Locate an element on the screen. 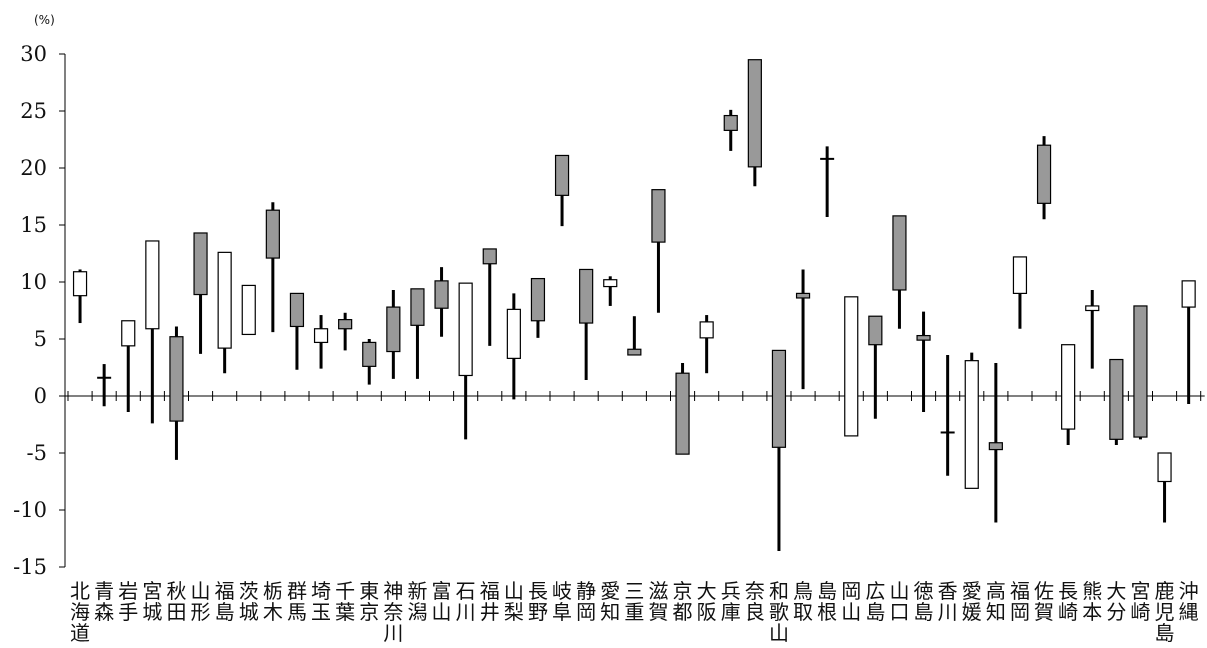  y-tick-label: 25 is located at coordinates (33, 111).